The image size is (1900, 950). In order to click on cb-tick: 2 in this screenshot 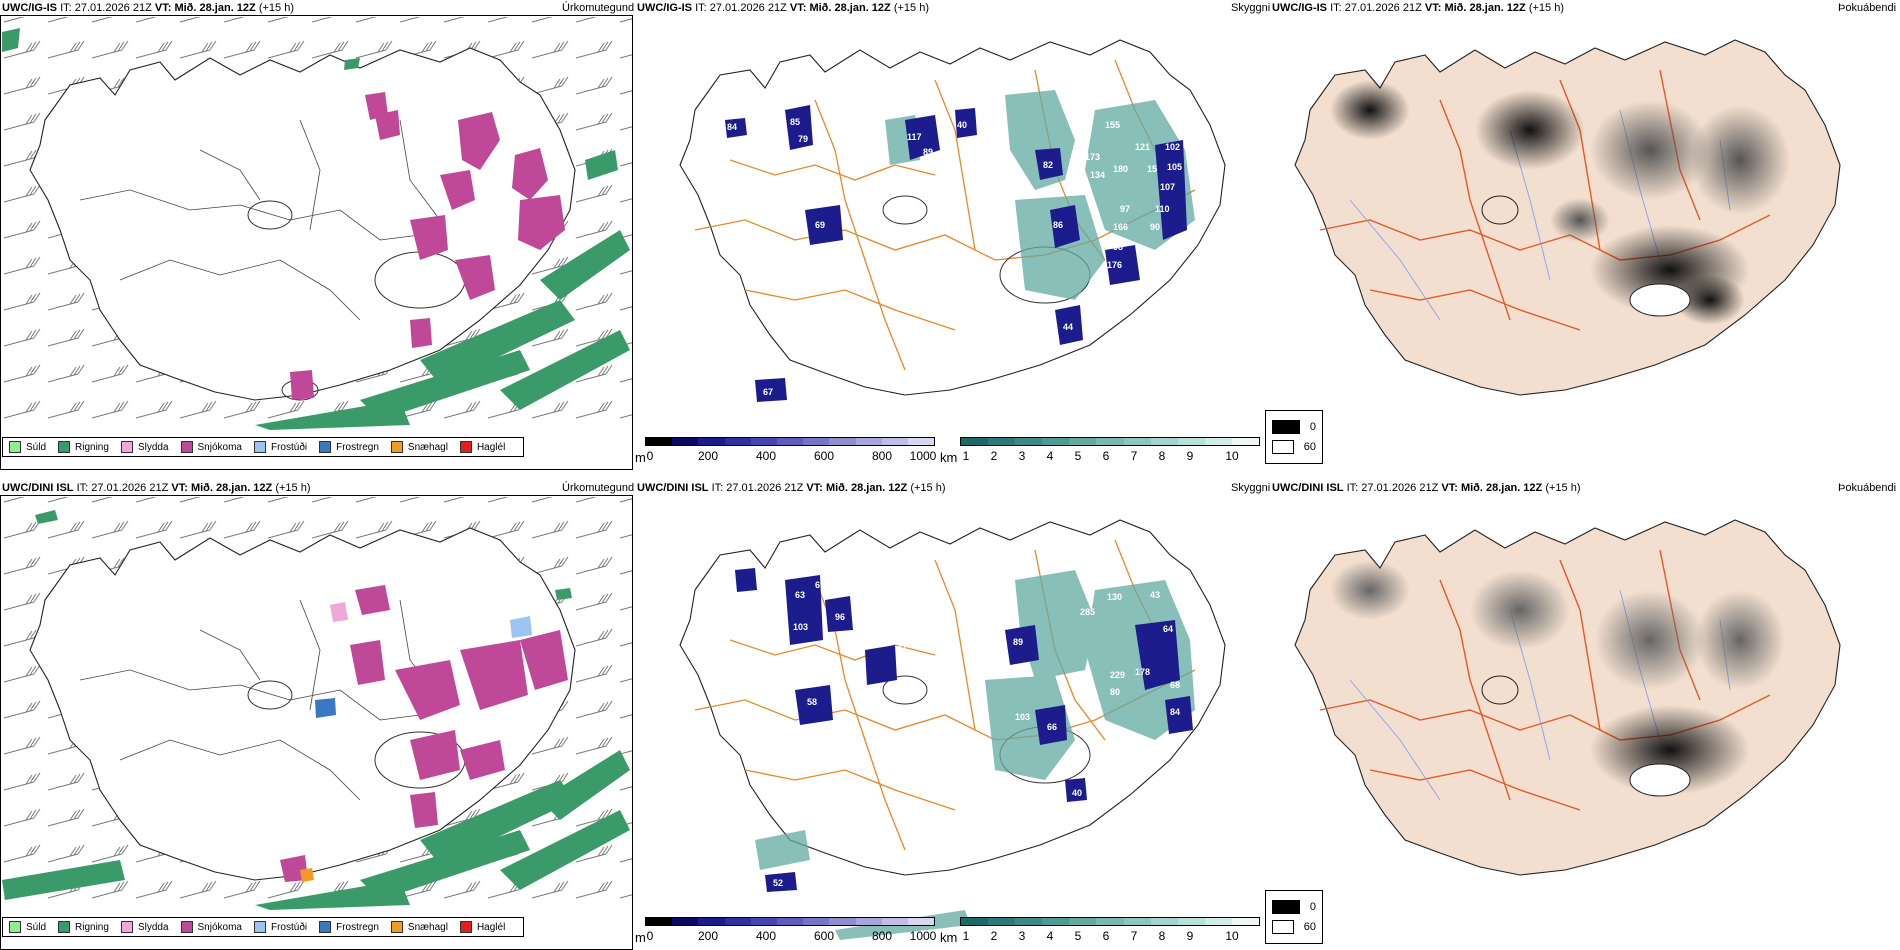, I will do `click(994, 456)`.